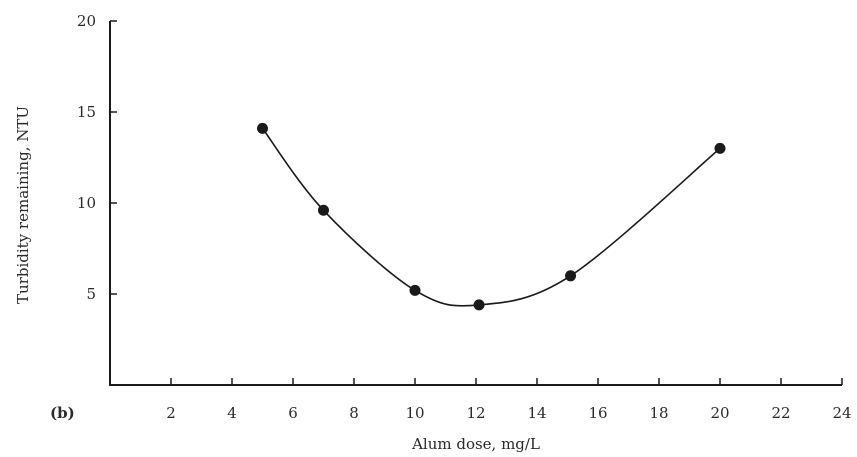 Image resolution: width=857 pixels, height=457 pixels. I want to click on x-tick-label: 16, so click(597, 413).